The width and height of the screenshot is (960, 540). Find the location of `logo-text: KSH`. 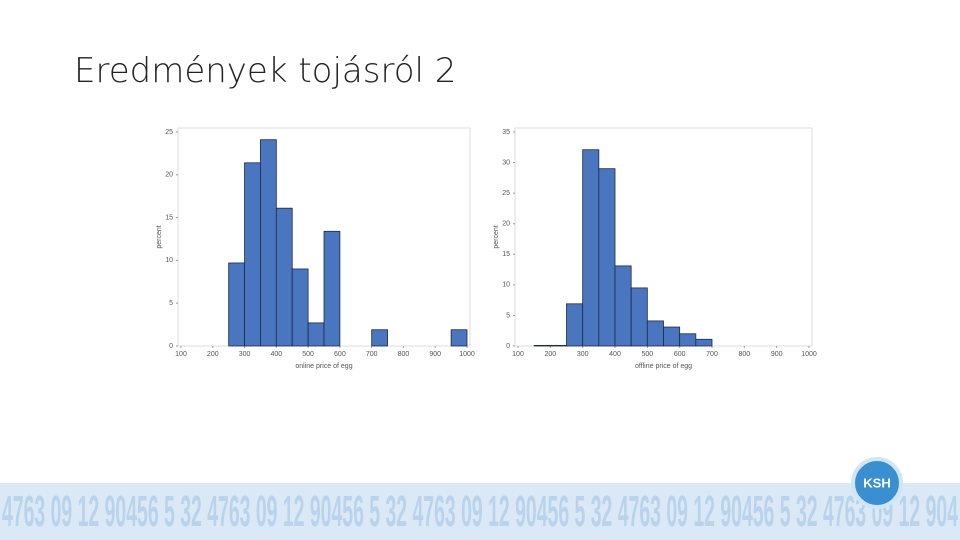

logo-text: KSH is located at coordinates (876, 482).